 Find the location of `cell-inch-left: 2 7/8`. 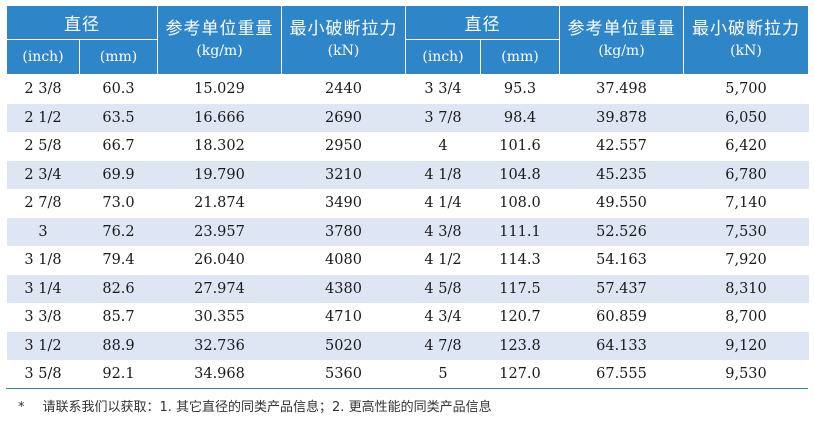

cell-inch-left: 2 7/8 is located at coordinates (43, 203).